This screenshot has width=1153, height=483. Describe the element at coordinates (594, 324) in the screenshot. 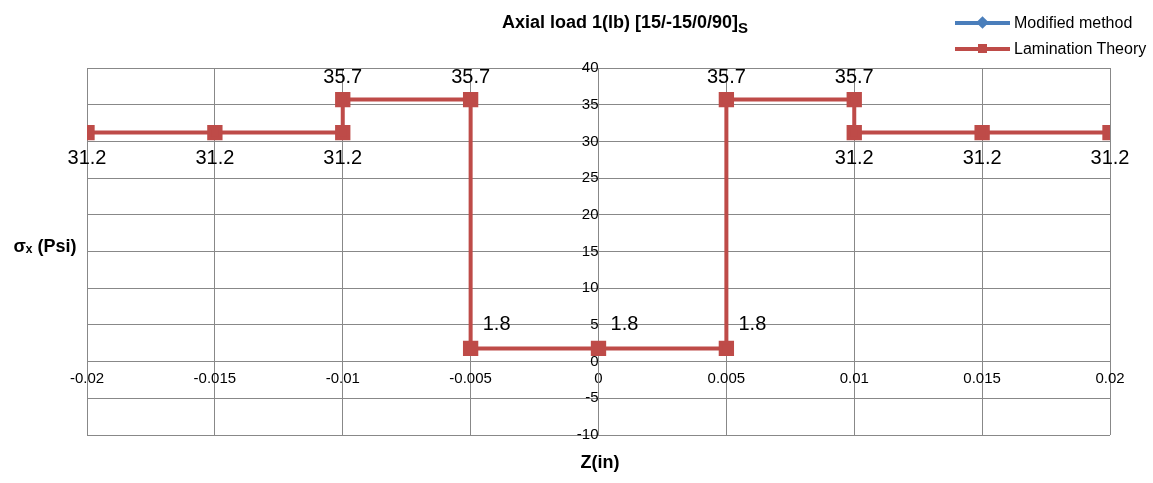

I see `y-tick-label: 5` at that location.